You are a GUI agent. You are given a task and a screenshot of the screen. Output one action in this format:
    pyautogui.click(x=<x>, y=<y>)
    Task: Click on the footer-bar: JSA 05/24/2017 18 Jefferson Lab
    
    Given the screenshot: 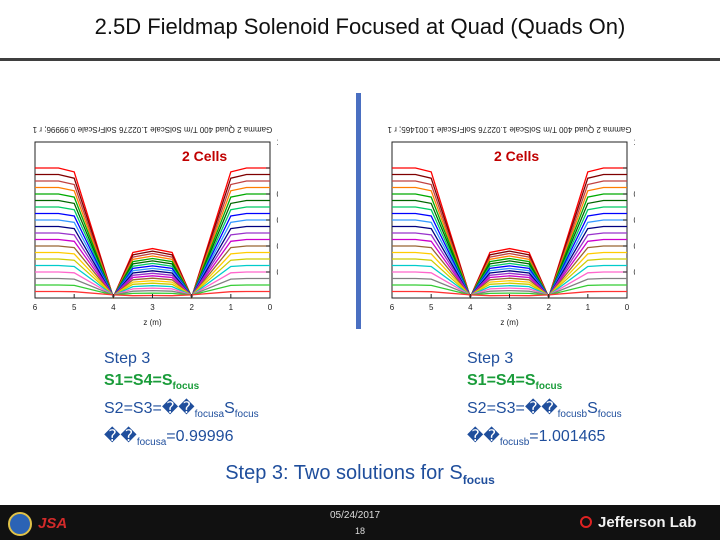 What is the action you would take?
    pyautogui.click(x=360, y=522)
    